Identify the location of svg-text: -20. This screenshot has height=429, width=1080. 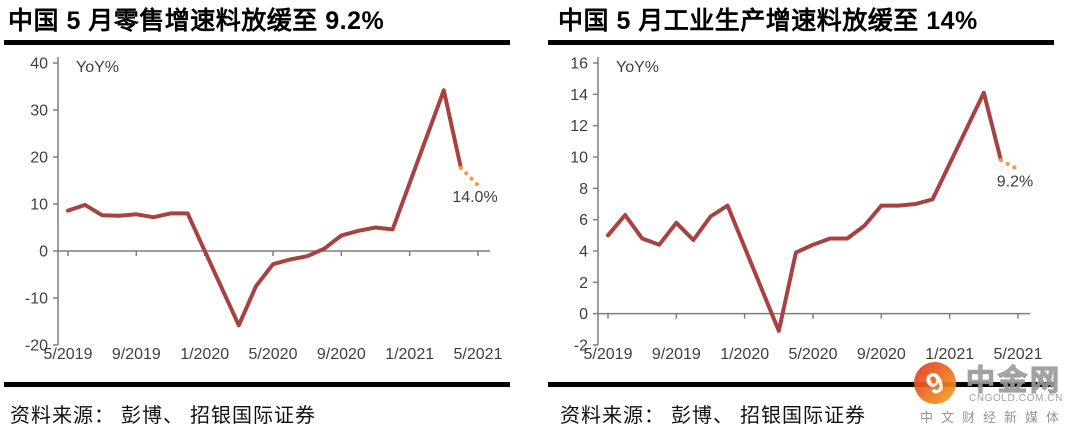
(36, 346).